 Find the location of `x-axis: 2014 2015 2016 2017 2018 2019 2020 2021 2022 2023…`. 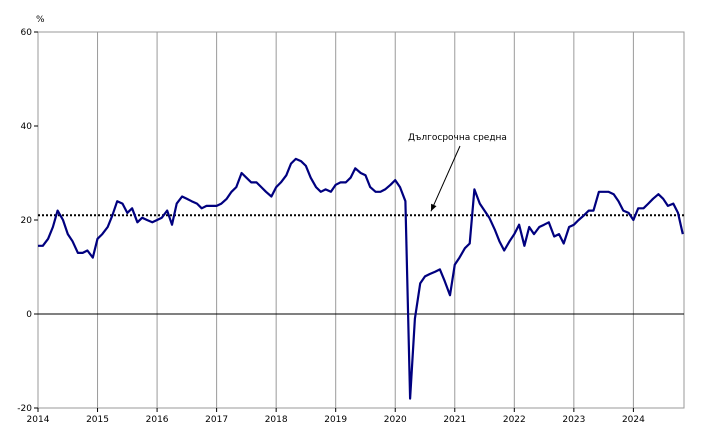

x-axis: 2014 2015 2016 2017 2018 2019 2020 2021 2022 2023… is located at coordinates (336, 416).